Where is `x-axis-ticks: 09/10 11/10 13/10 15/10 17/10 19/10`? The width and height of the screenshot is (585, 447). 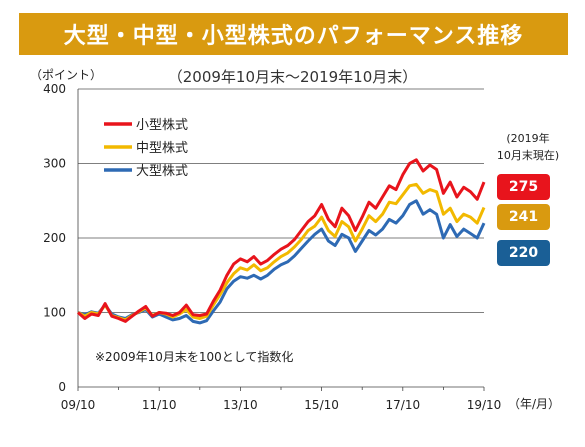
x-axis-ticks: 09/10 11/10 13/10 15/10 17/10 19/10 is located at coordinates (281, 399).